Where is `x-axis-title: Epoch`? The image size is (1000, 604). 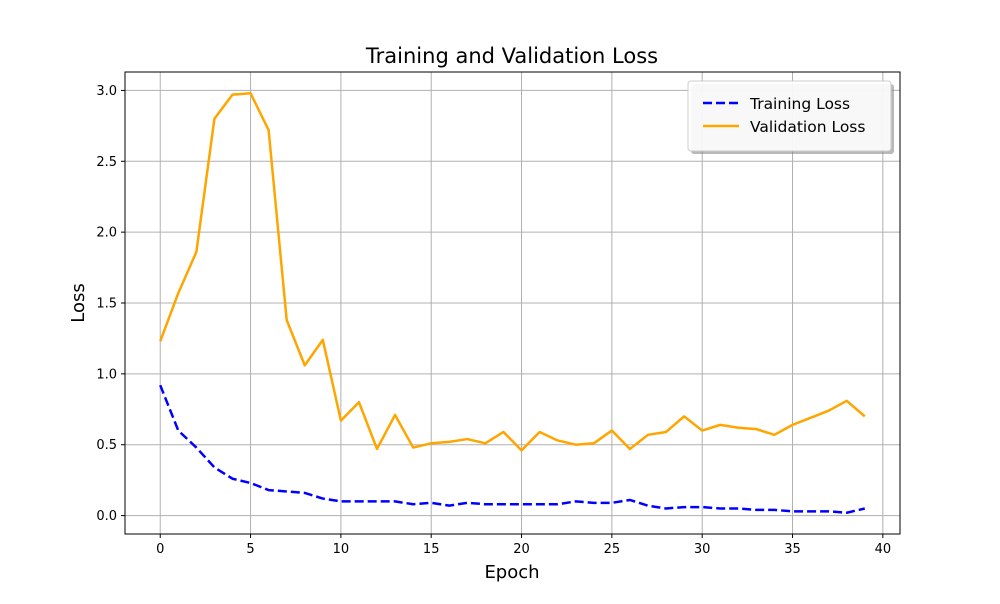
x-axis-title: Epoch is located at coordinates (511, 572).